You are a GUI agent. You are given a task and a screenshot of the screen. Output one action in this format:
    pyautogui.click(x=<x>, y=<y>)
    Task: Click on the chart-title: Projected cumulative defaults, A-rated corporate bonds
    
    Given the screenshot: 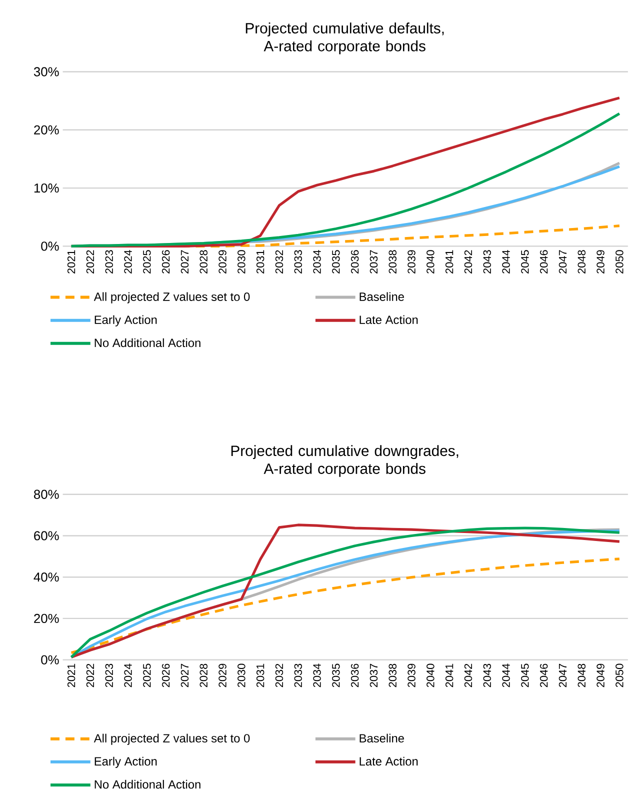 What is the action you would take?
    pyautogui.click(x=345, y=38)
    